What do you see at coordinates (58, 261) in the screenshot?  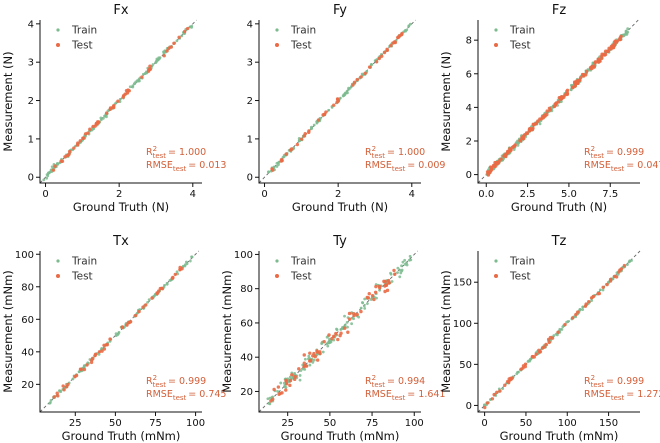 I see `legend-marker-train` at bounding box center [58, 261].